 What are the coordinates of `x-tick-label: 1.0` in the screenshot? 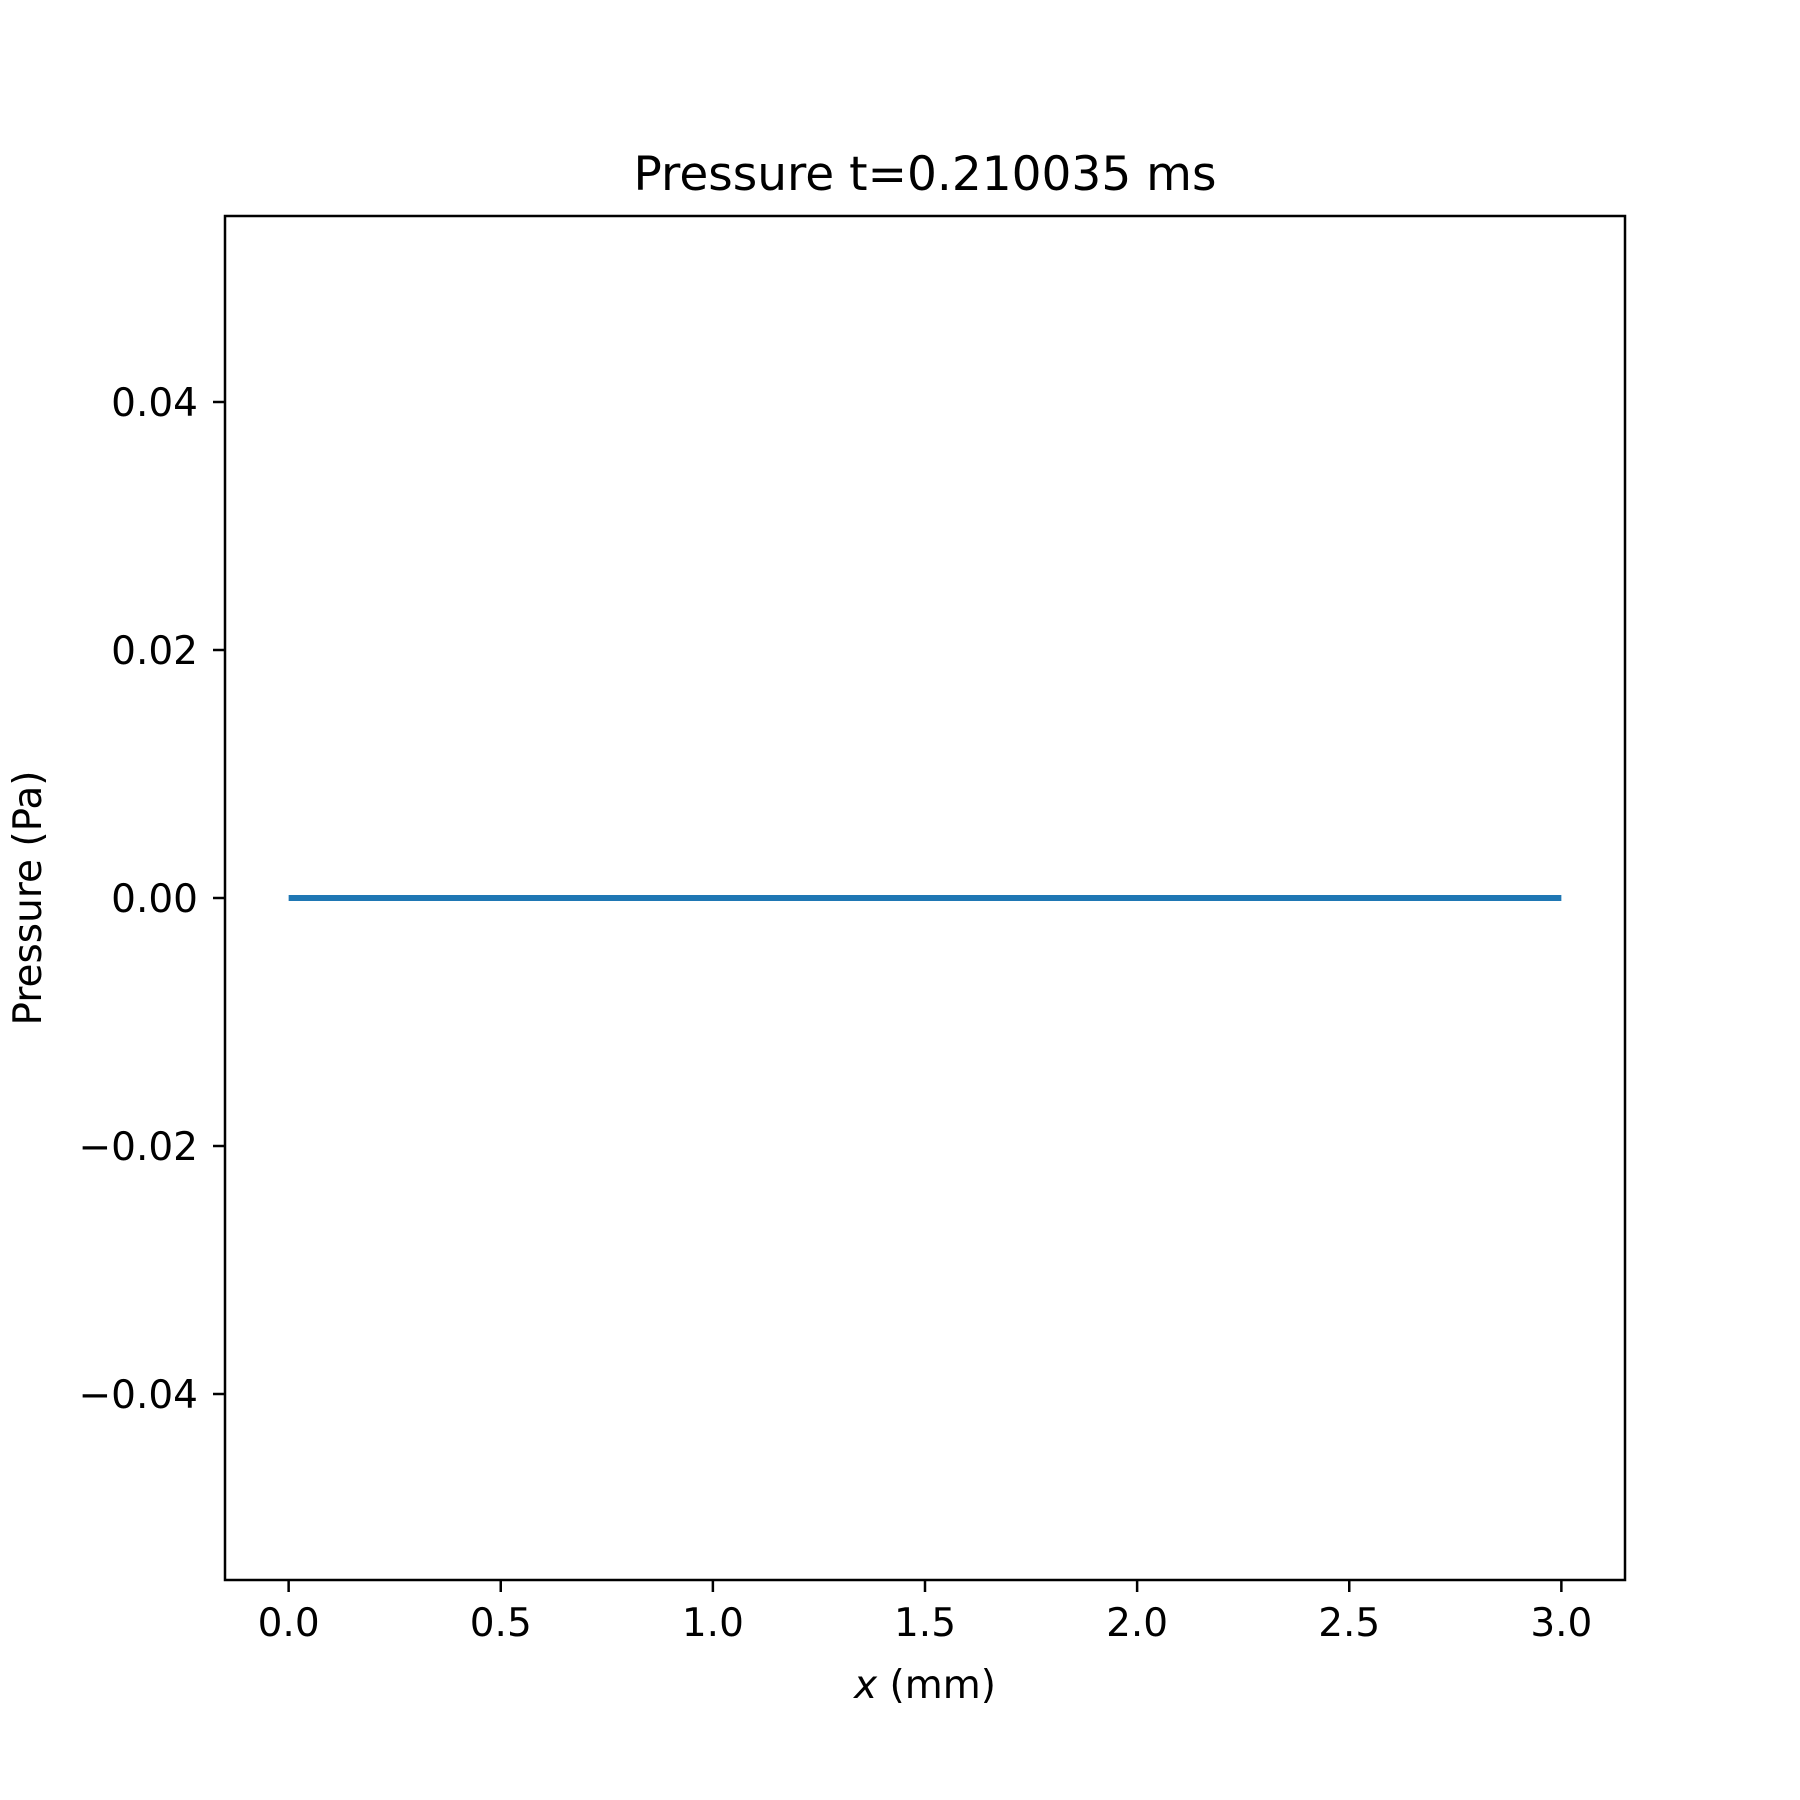 It's located at (713, 1623).